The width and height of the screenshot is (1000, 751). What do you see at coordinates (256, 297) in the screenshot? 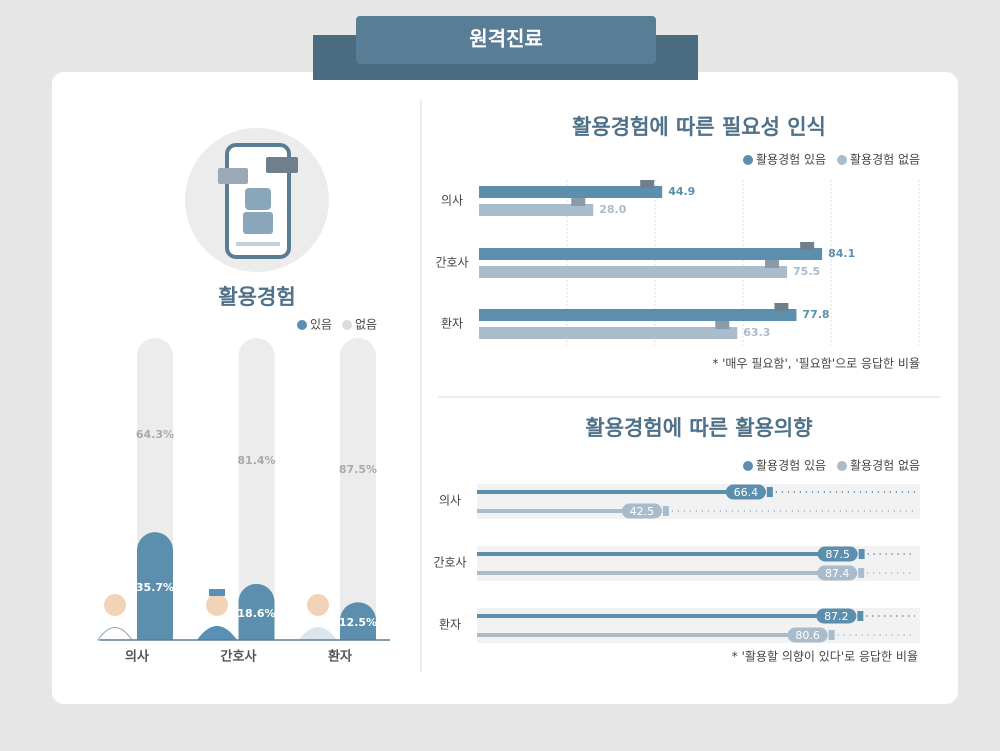
I see `chart-title: 활용경험` at bounding box center [256, 297].